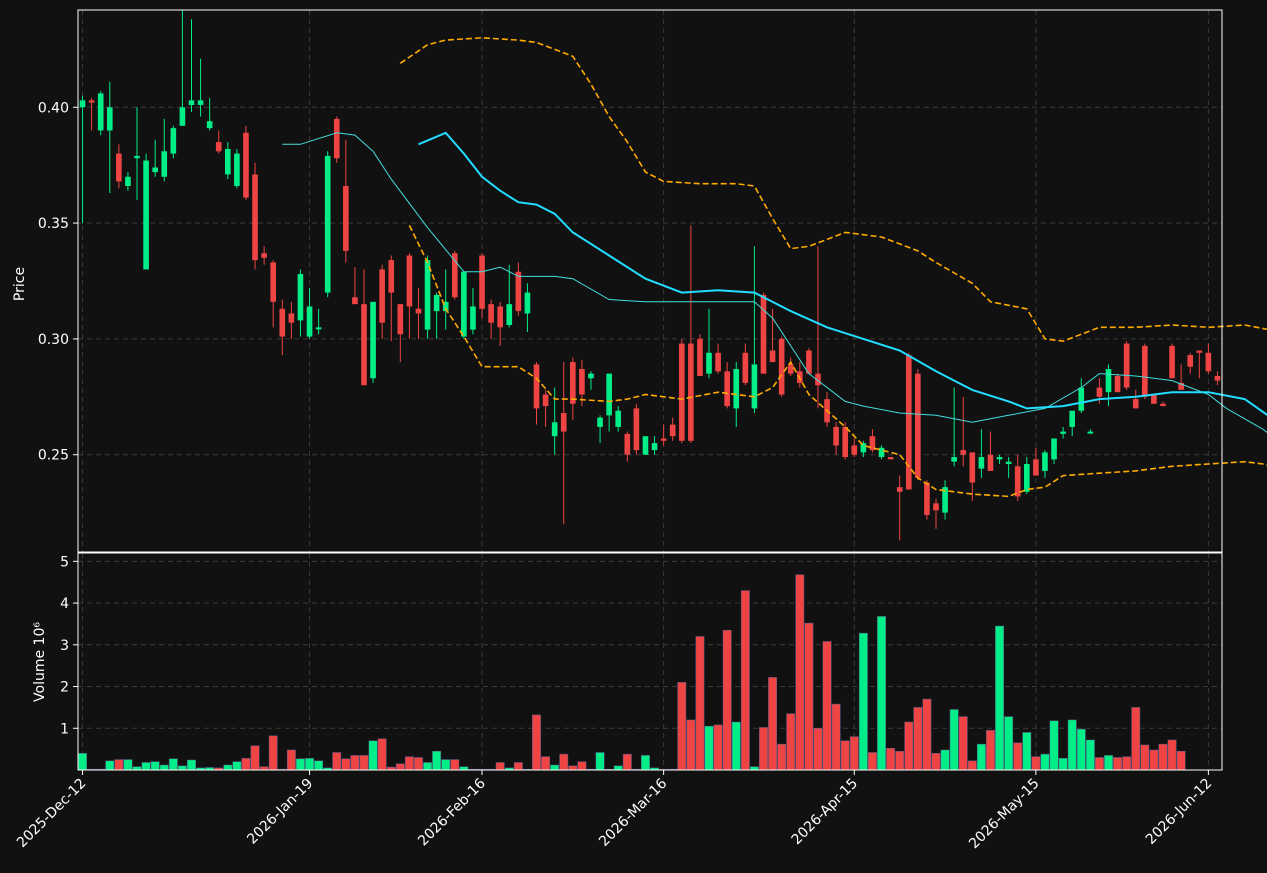 Image resolution: width=1267 pixels, height=873 pixels. Describe the element at coordinates (40, 662) in the screenshot. I see `volume-axis-label: Volume 10⁶` at that location.